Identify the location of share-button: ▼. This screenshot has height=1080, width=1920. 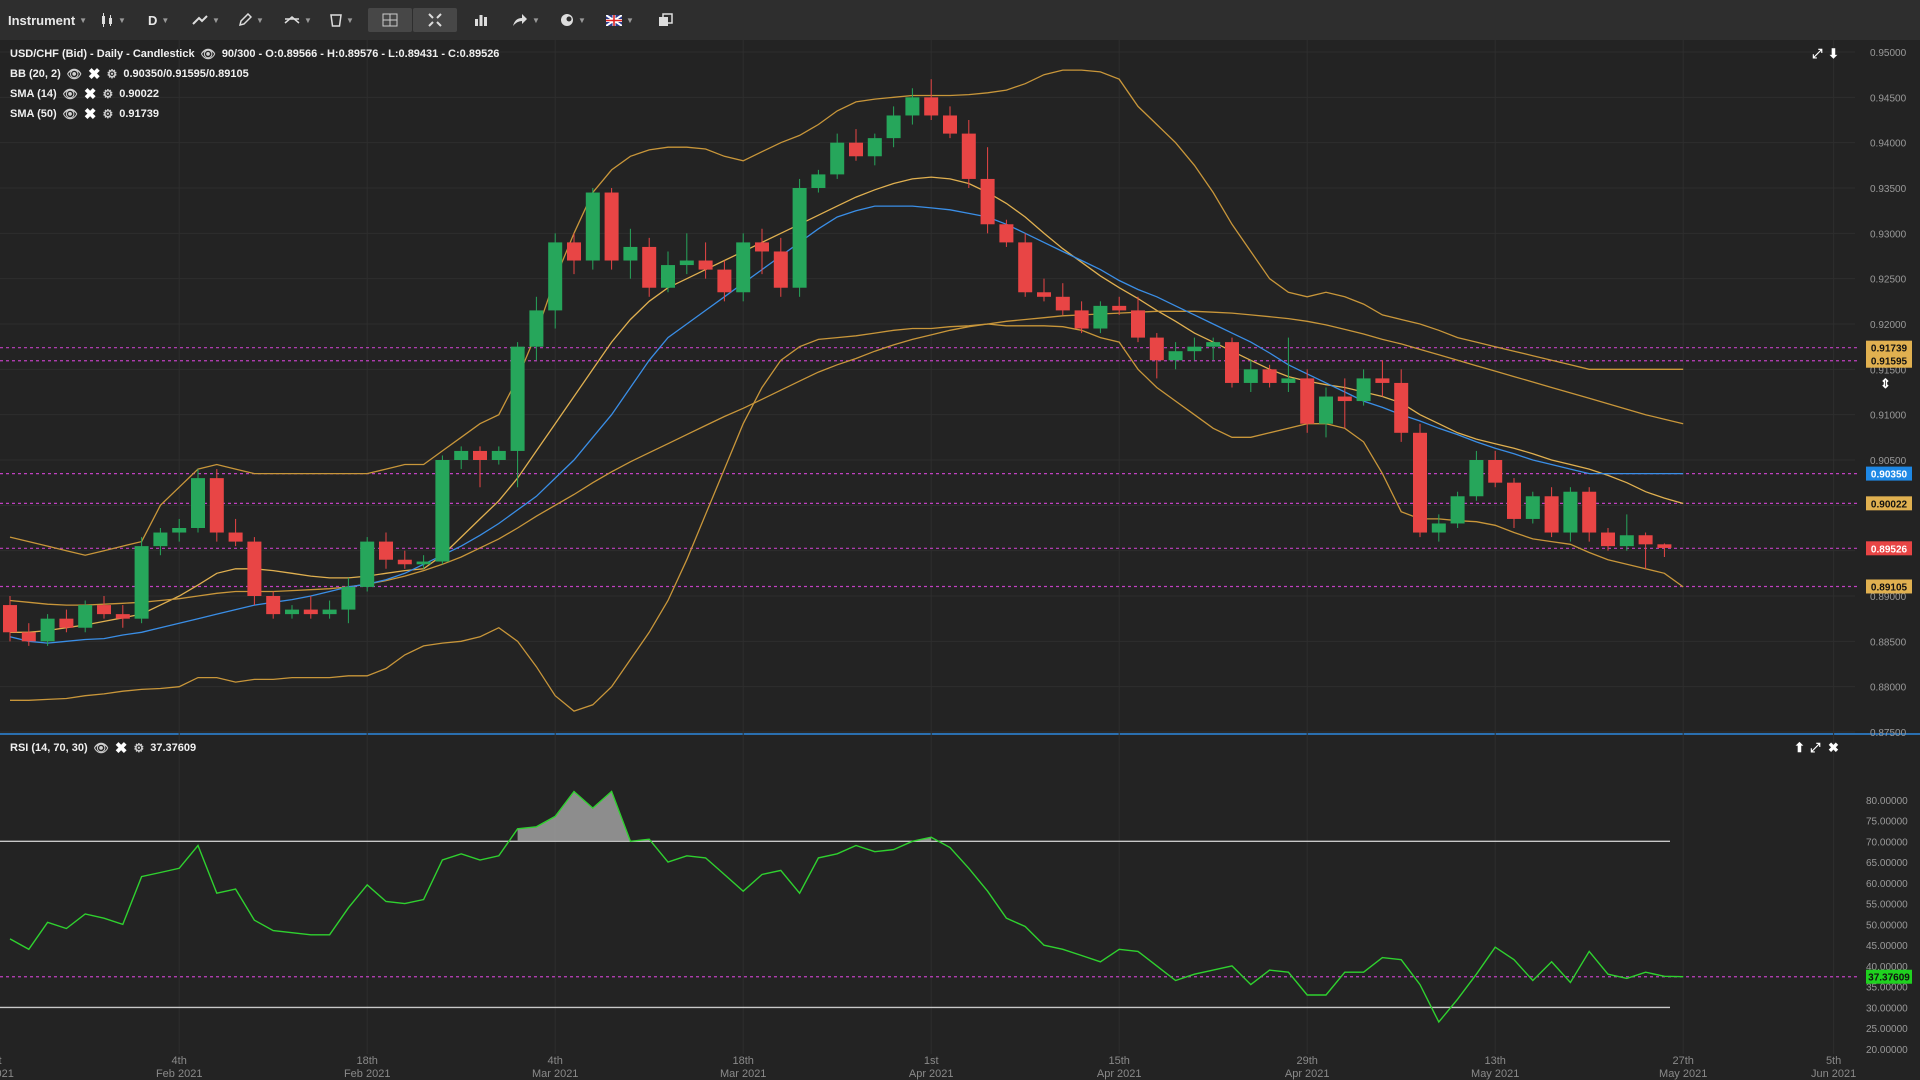
(526, 20).